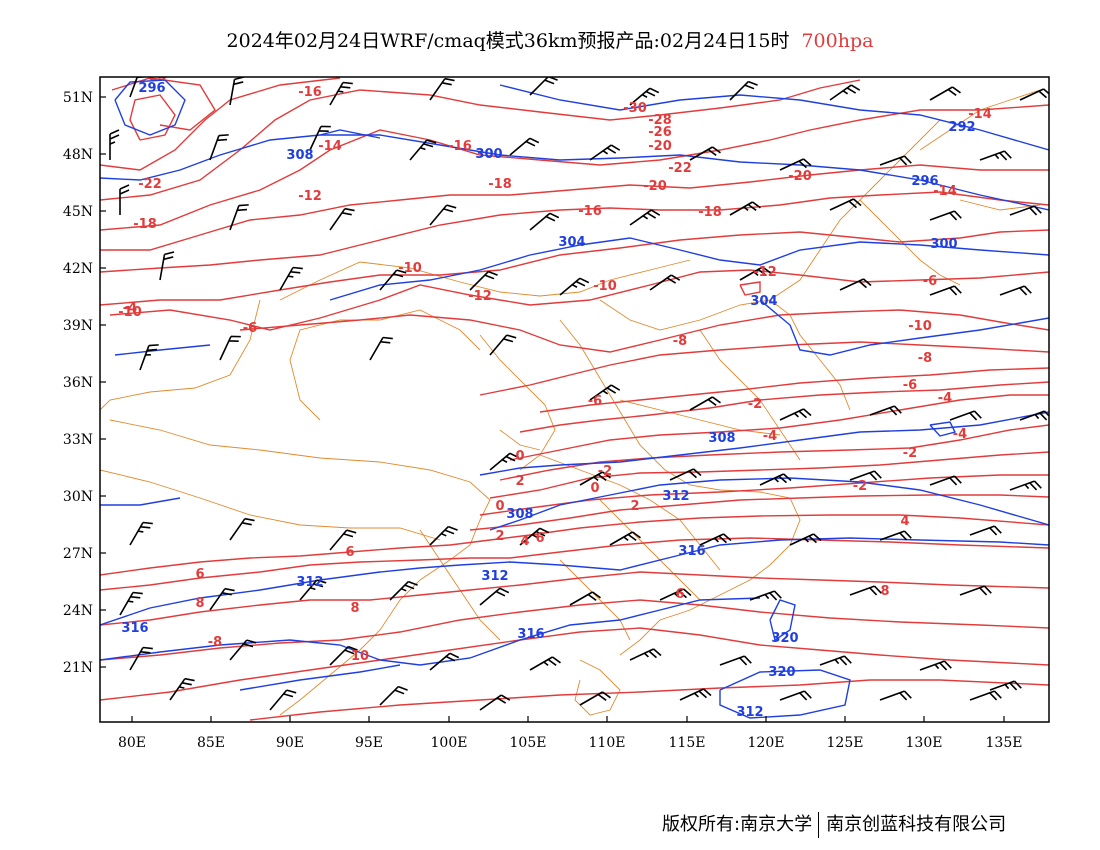 This screenshot has width=1100, height=850. Describe the element at coordinates (691, 551) in the screenshot. I see `height-label: 316` at that location.